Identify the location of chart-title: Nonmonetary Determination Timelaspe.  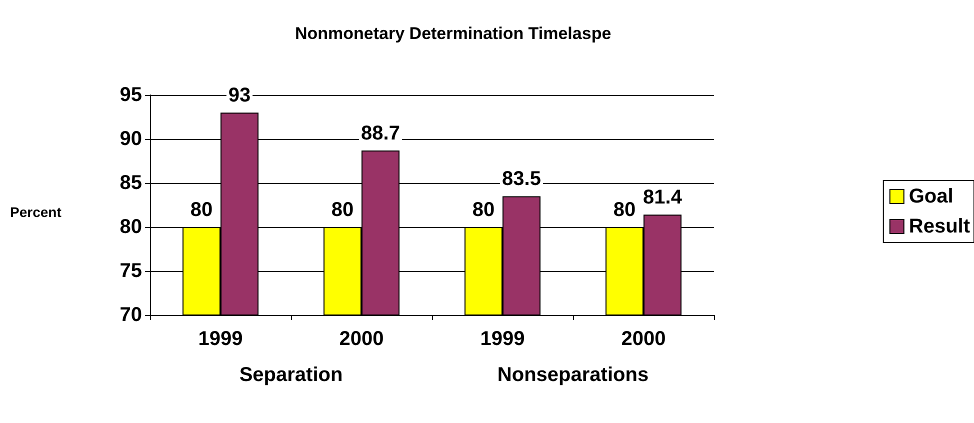
(453, 33).